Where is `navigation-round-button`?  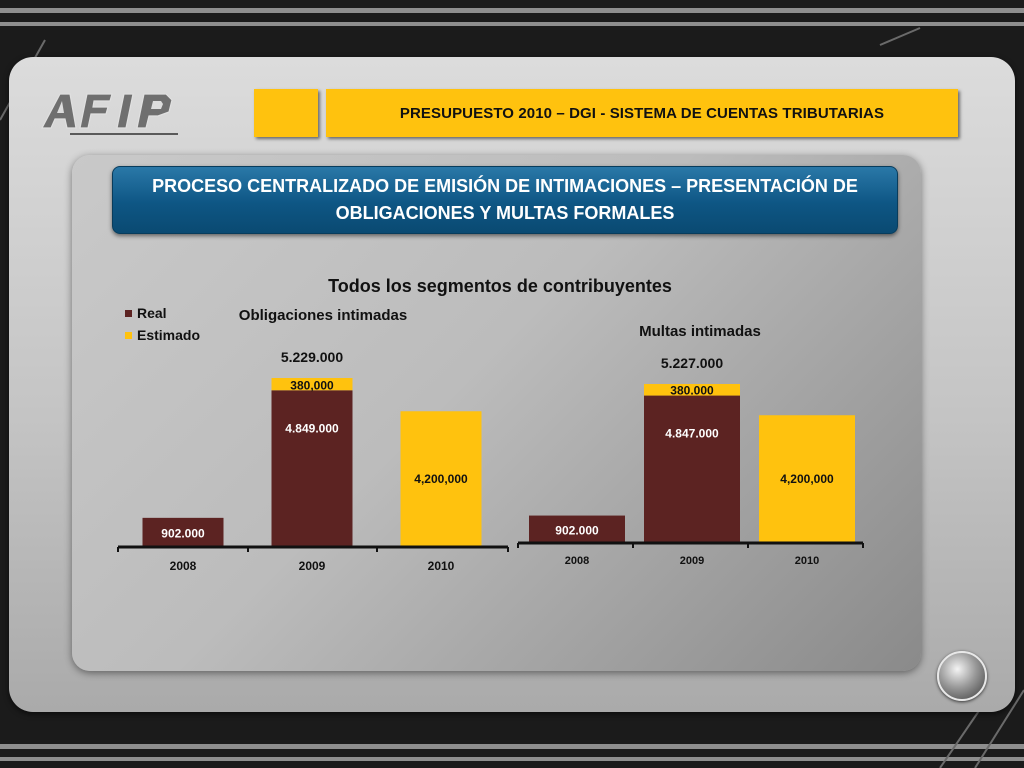
navigation-round-button is located at coordinates (962, 676).